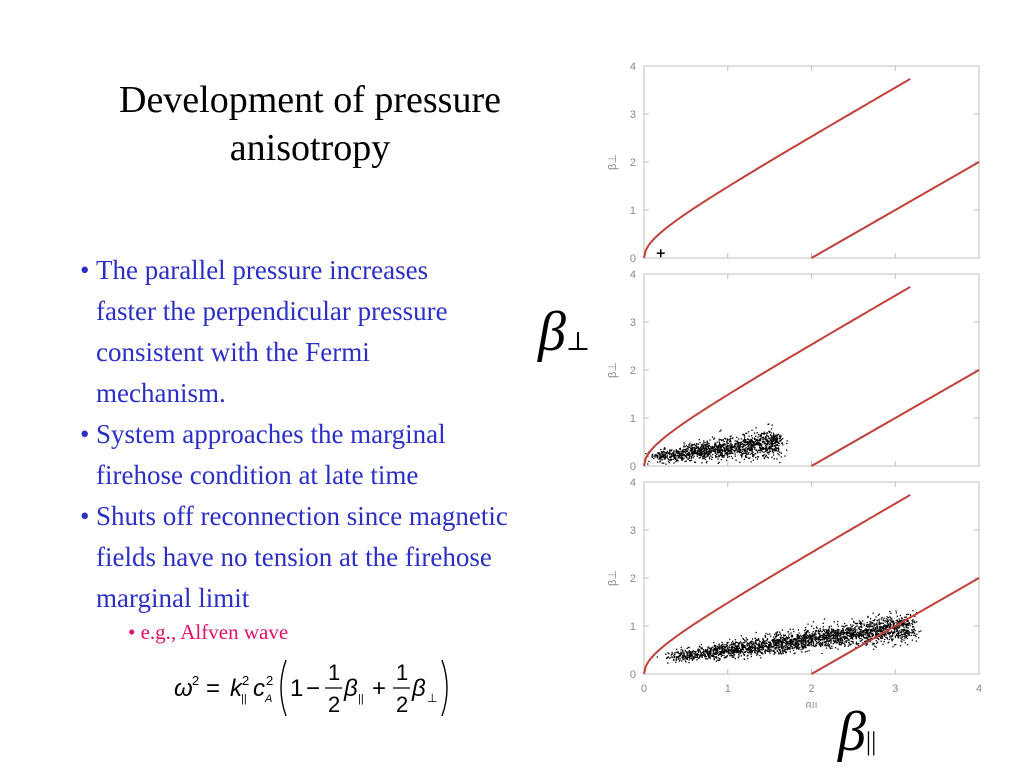 This screenshot has height=768, width=1024. Describe the element at coordinates (245, 680) in the screenshot. I see `eq-k-sup: 2` at that location.